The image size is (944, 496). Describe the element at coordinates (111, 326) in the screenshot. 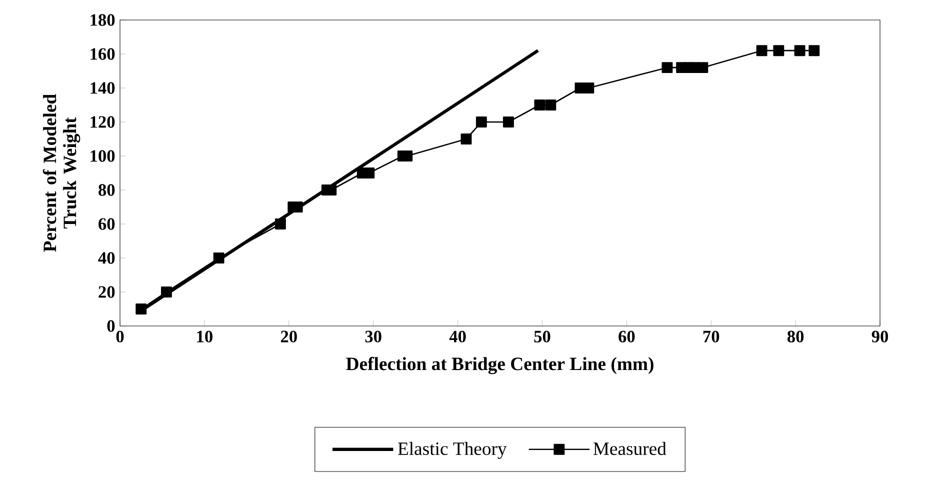

I see `y-tick-label: 0` at that location.